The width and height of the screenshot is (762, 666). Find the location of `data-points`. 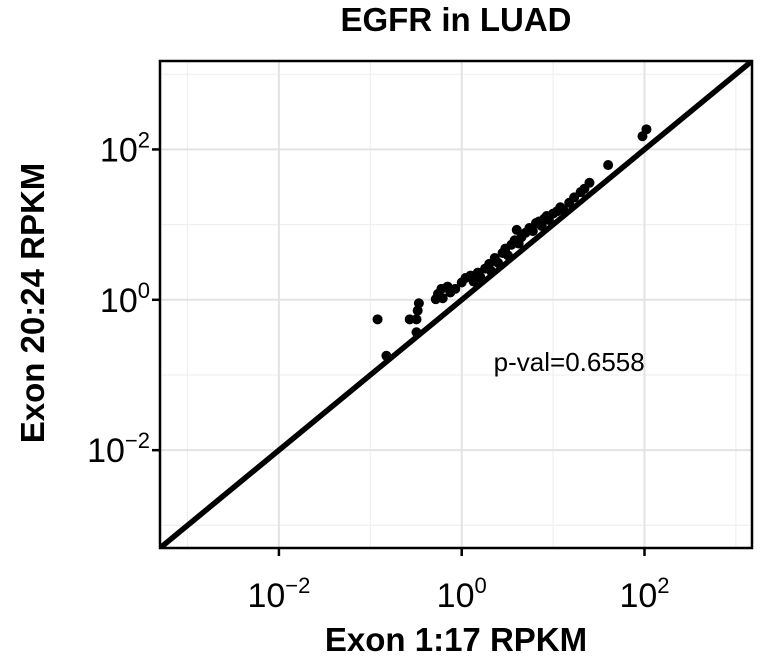

data-points is located at coordinates (512, 242).